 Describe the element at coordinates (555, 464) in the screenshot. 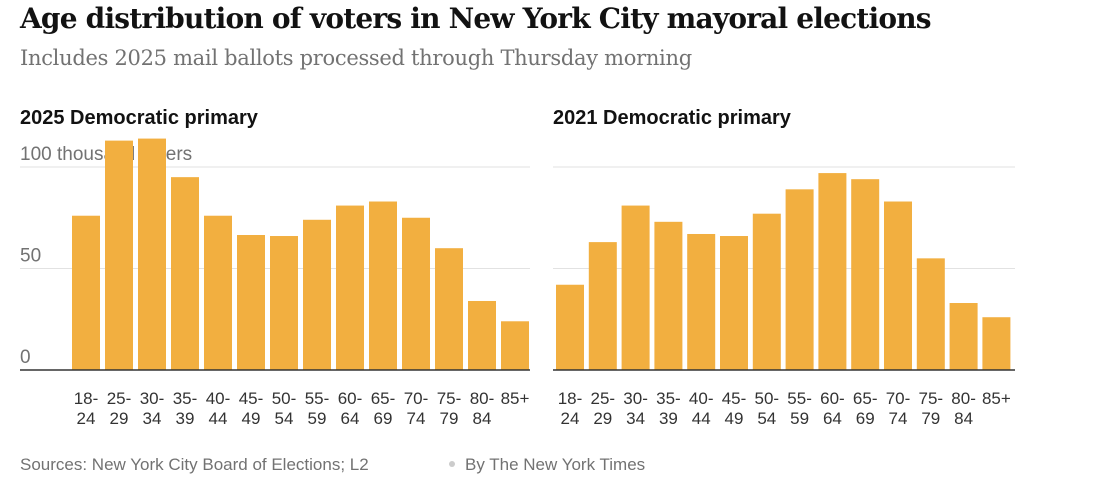

I see `byline: By The New York Times` at that location.